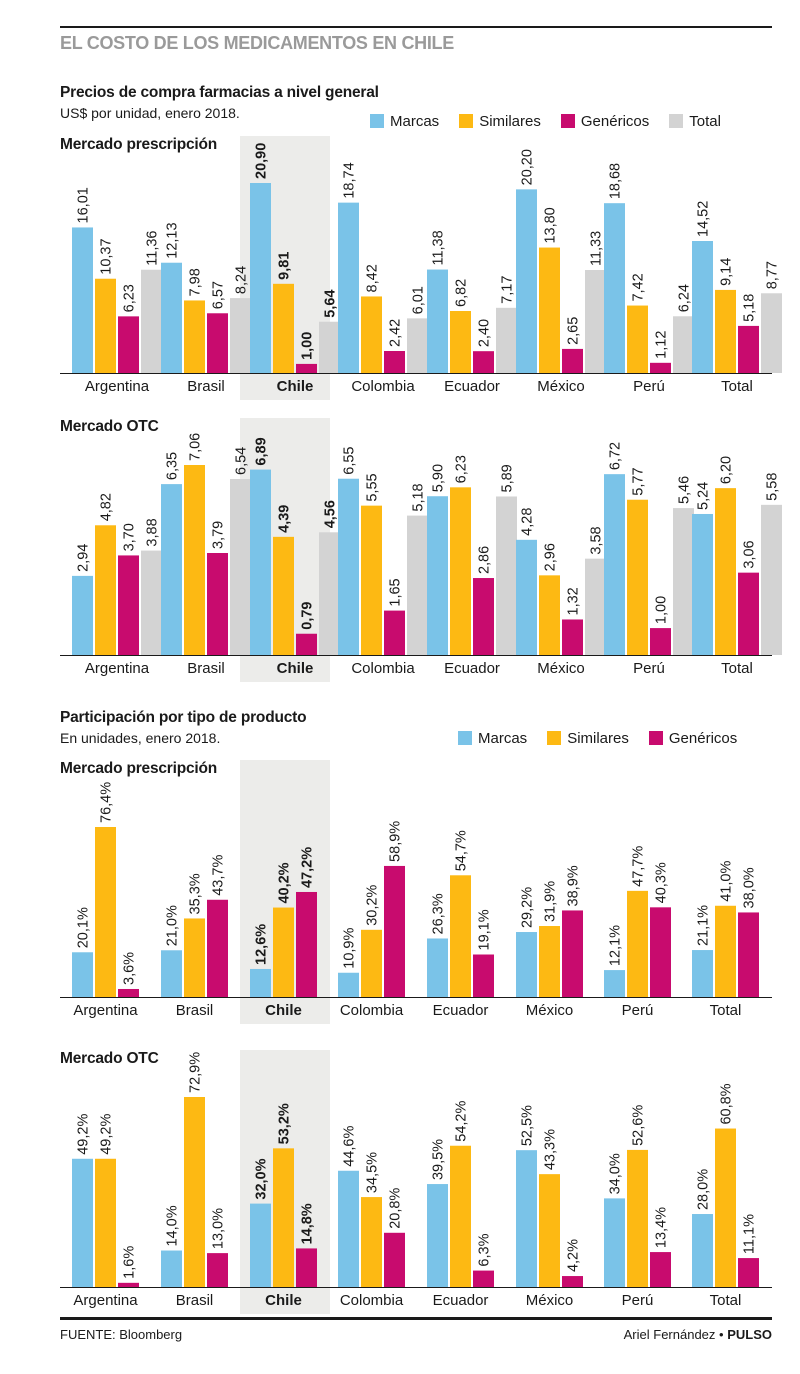  I want to click on bar-chile-similares, so click(283, 952).